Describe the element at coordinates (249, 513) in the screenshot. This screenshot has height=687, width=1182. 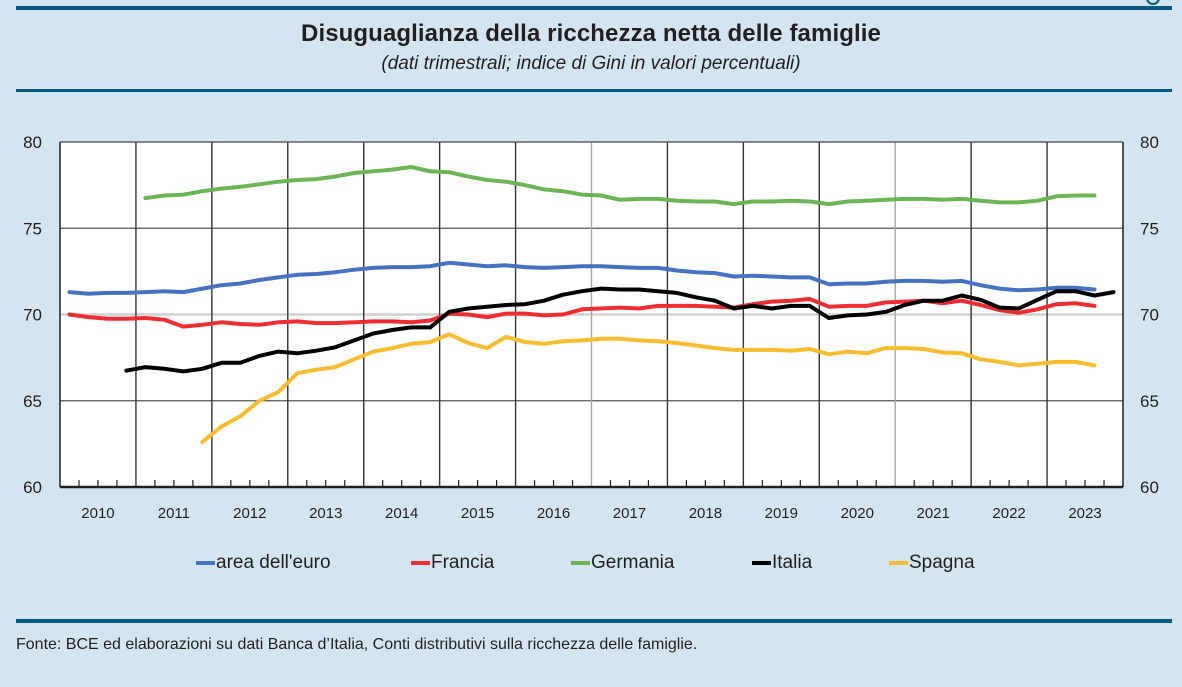
I see `x-tick-label: 2012` at that location.